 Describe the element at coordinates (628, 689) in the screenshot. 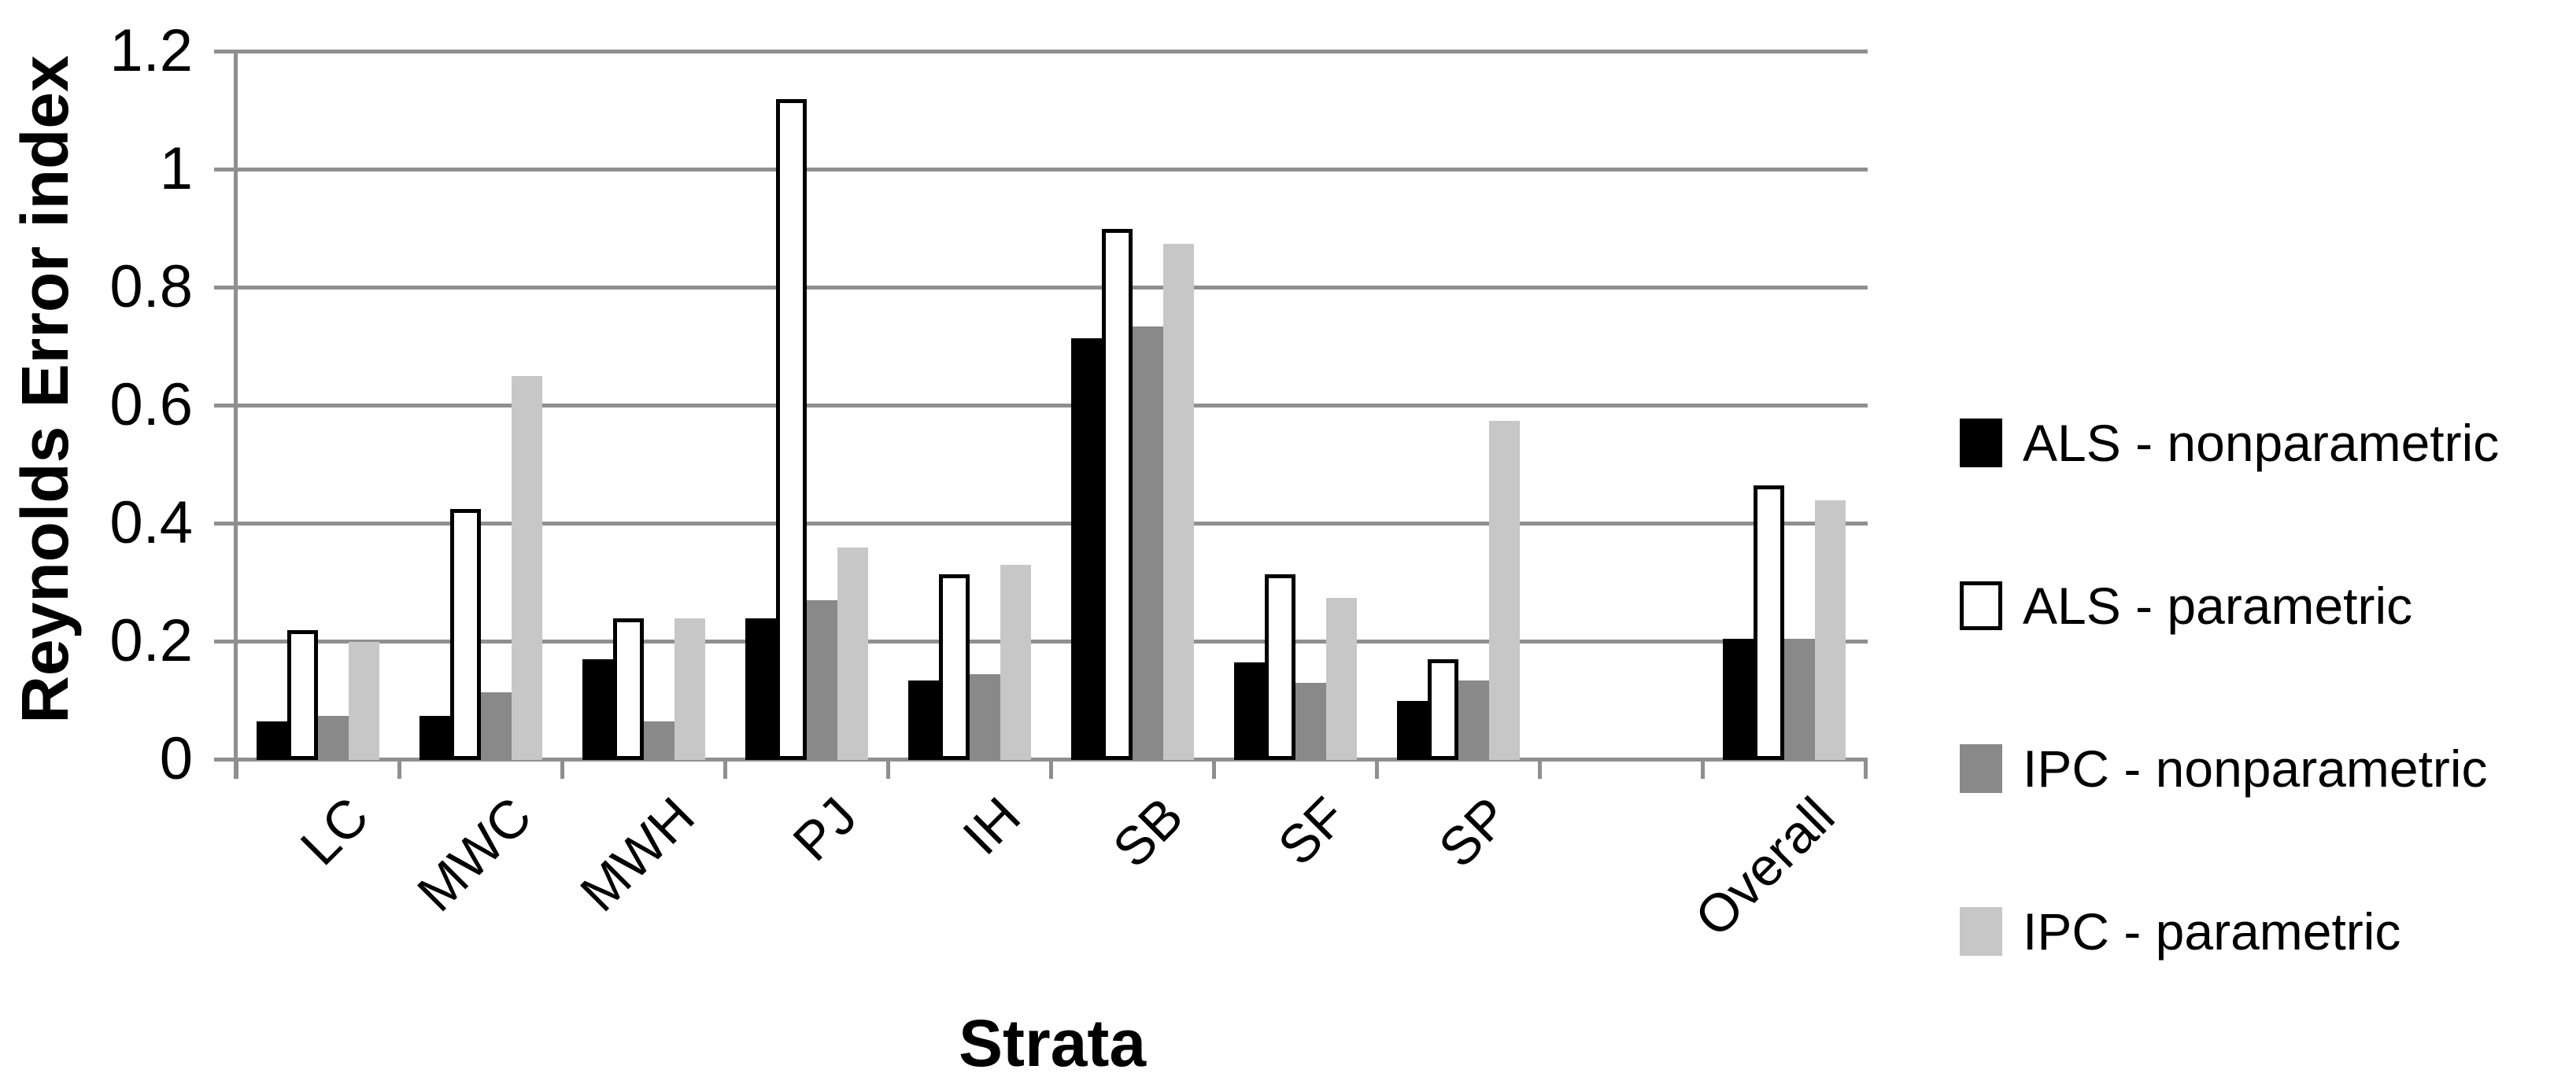

I see `bar-mwh-als-parametric` at that location.